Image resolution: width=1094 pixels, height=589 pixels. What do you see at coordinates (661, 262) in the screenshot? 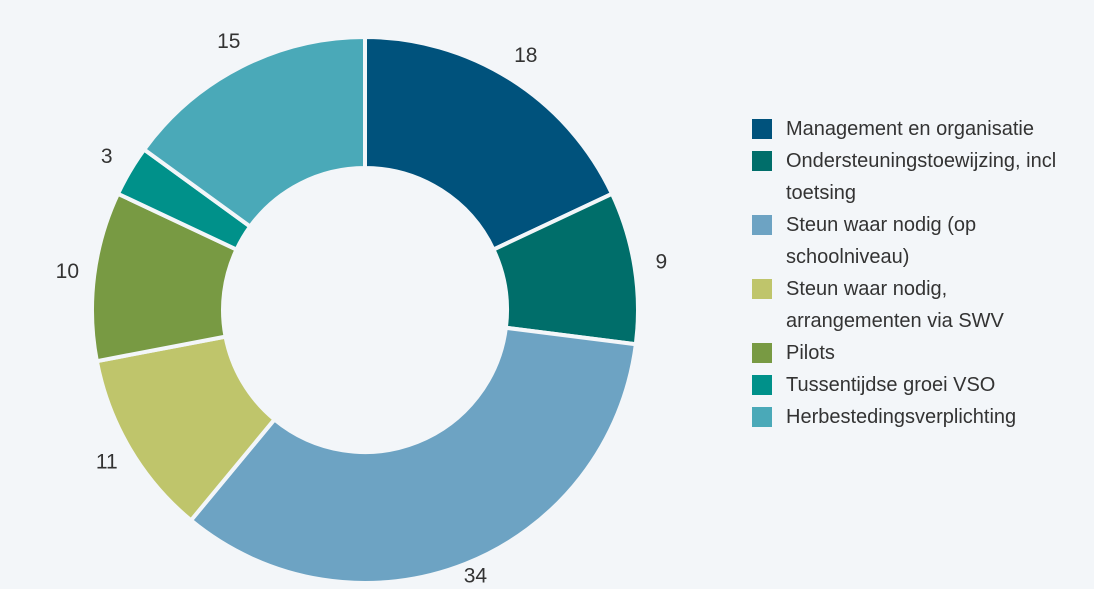
I see `data-label: 9` at bounding box center [661, 262].